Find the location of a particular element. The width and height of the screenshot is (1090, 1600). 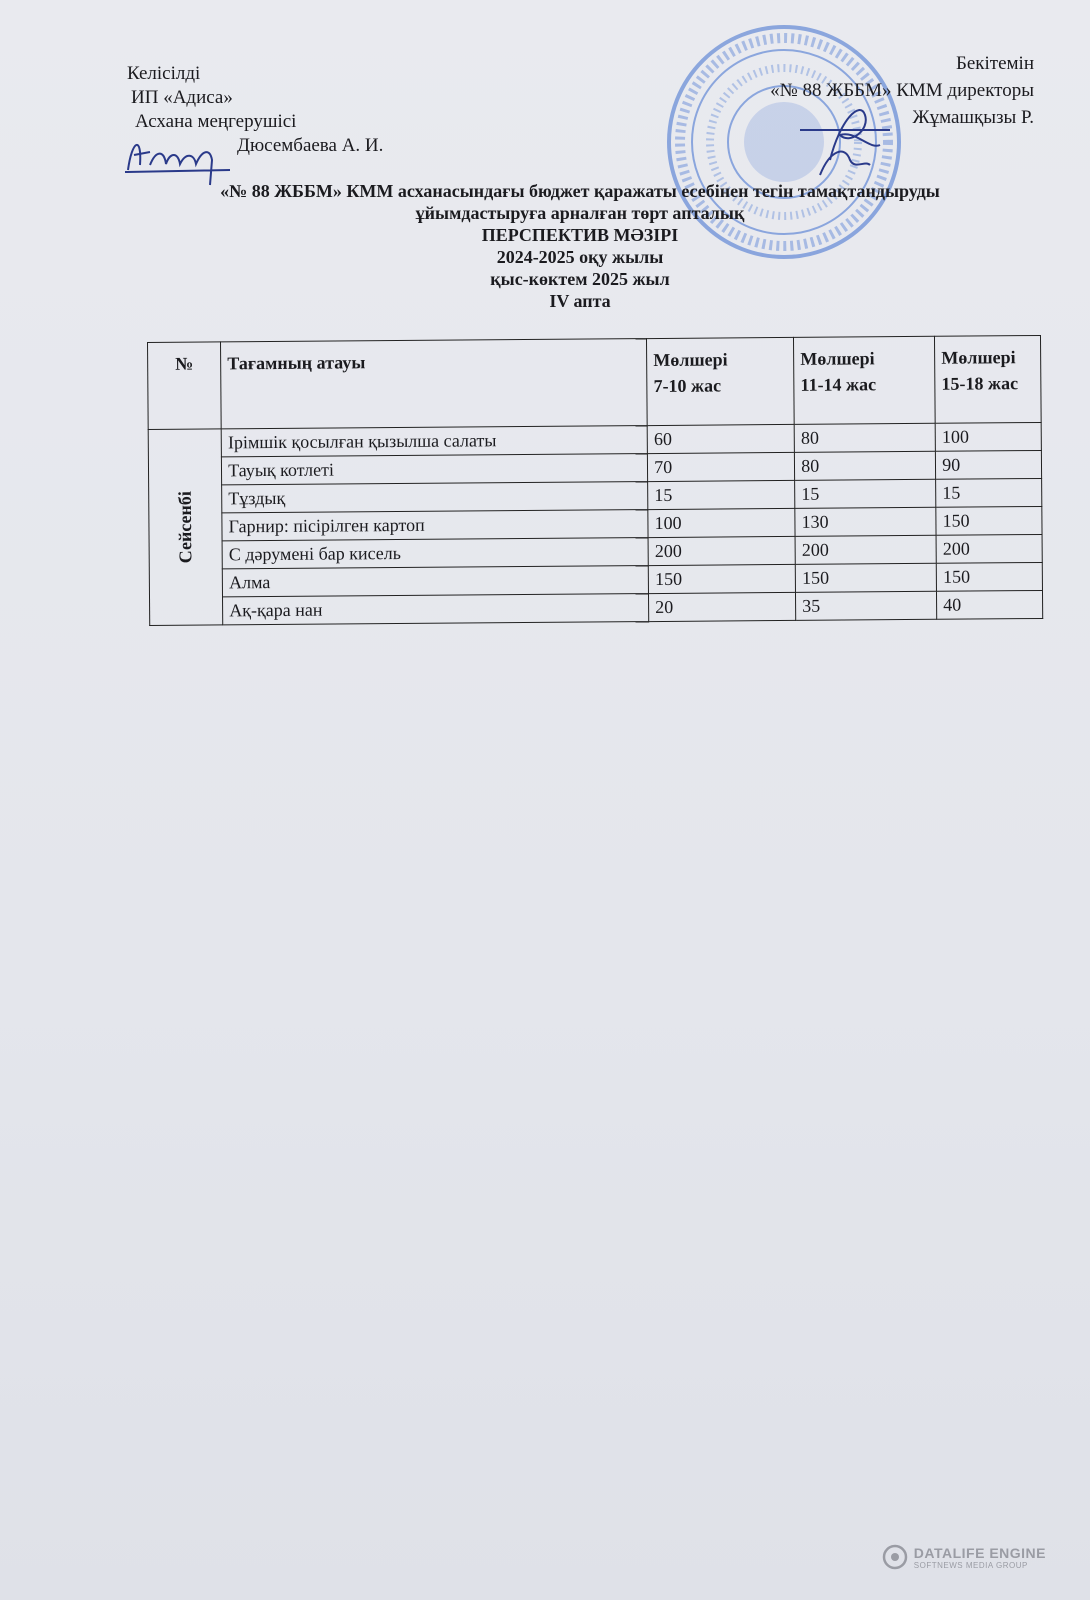

dish-name: Тауық котлеті is located at coordinates (434, 469).